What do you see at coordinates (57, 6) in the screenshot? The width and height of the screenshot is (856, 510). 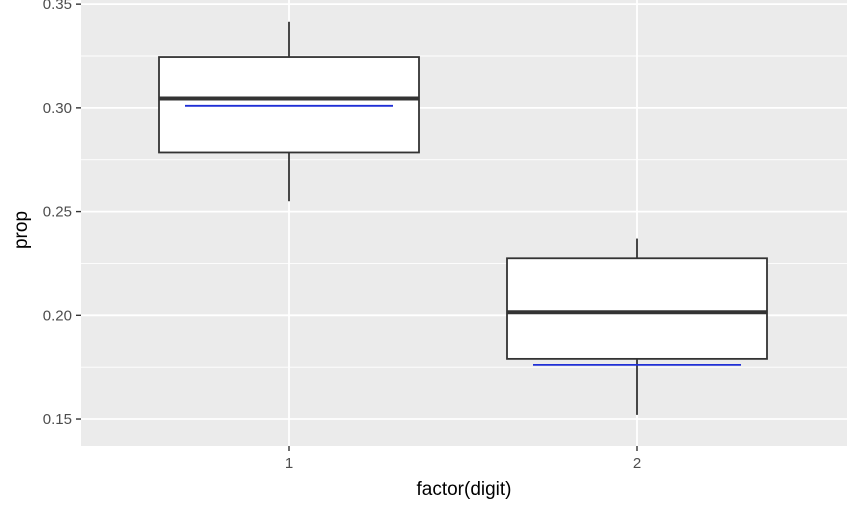 I see `y-tick-label: 0.35` at bounding box center [57, 6].